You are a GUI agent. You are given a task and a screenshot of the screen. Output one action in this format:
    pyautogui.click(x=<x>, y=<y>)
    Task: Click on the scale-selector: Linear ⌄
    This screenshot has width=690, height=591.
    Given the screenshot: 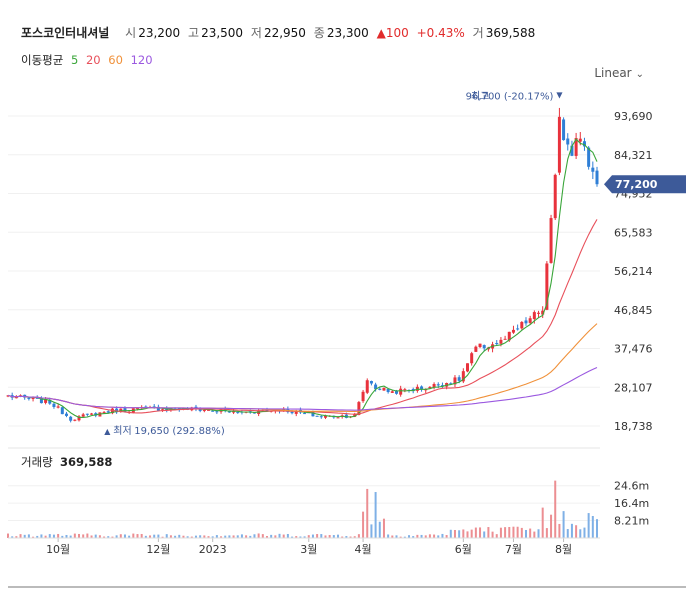 What is the action you would take?
    pyautogui.click(x=619, y=73)
    